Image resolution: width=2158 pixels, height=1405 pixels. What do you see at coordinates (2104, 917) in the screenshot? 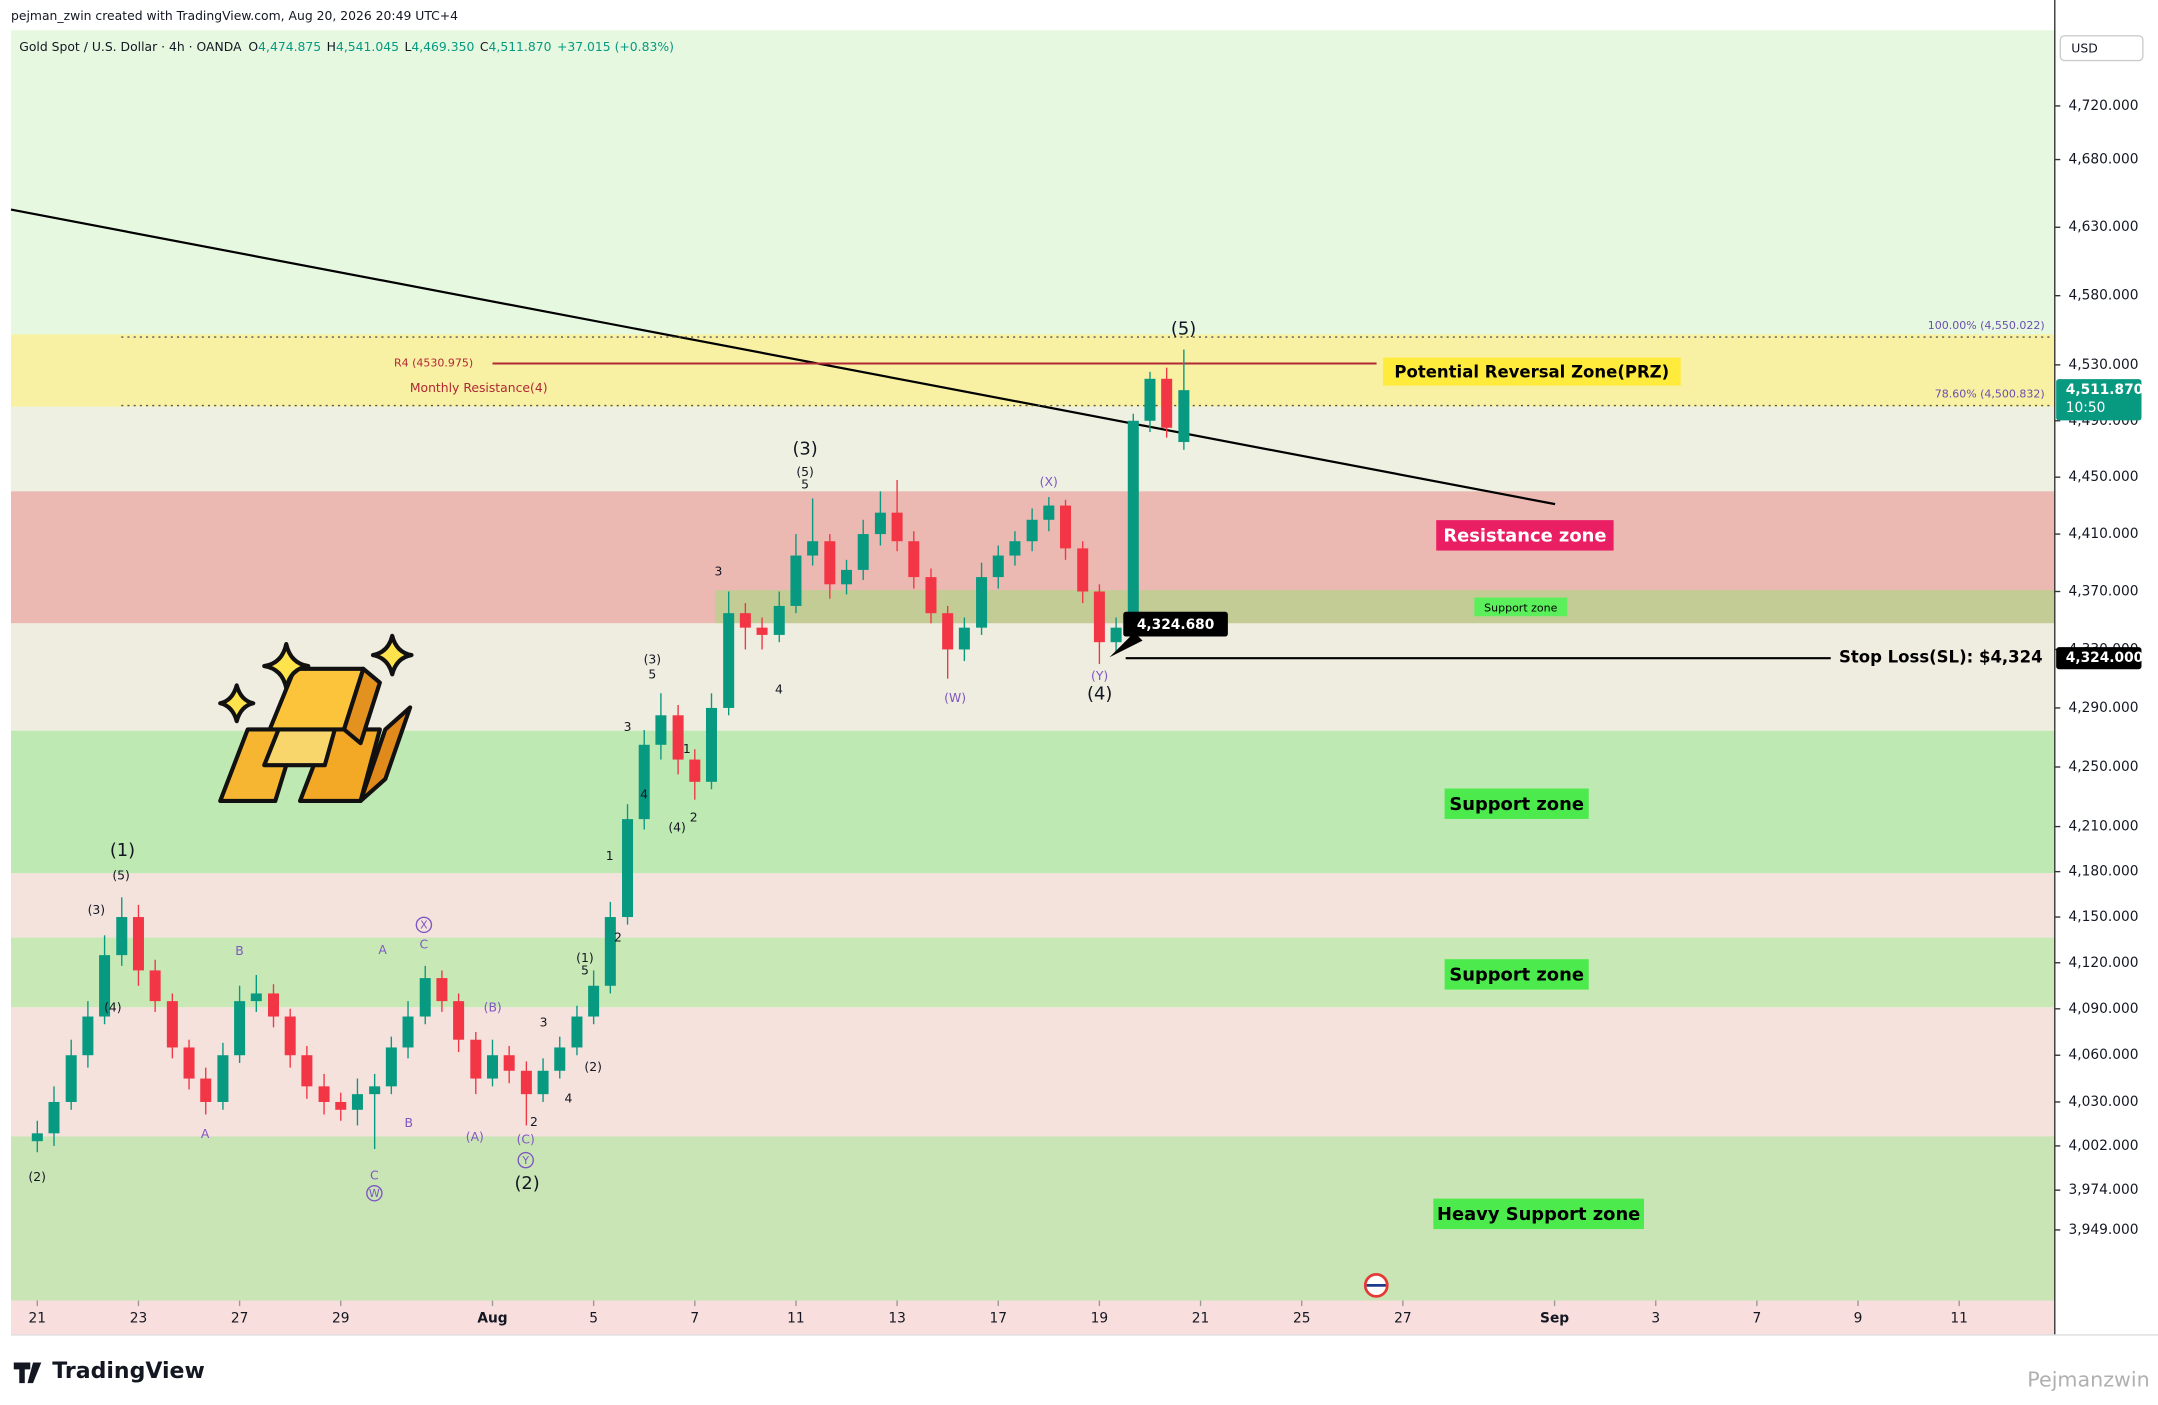
I see `y-tick-label: 4,150.000` at bounding box center [2104, 917].